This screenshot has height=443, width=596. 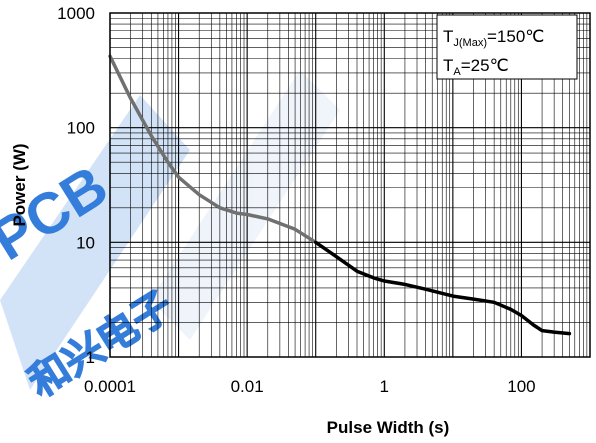 I want to click on x-tick-label: 1, so click(x=384, y=386).